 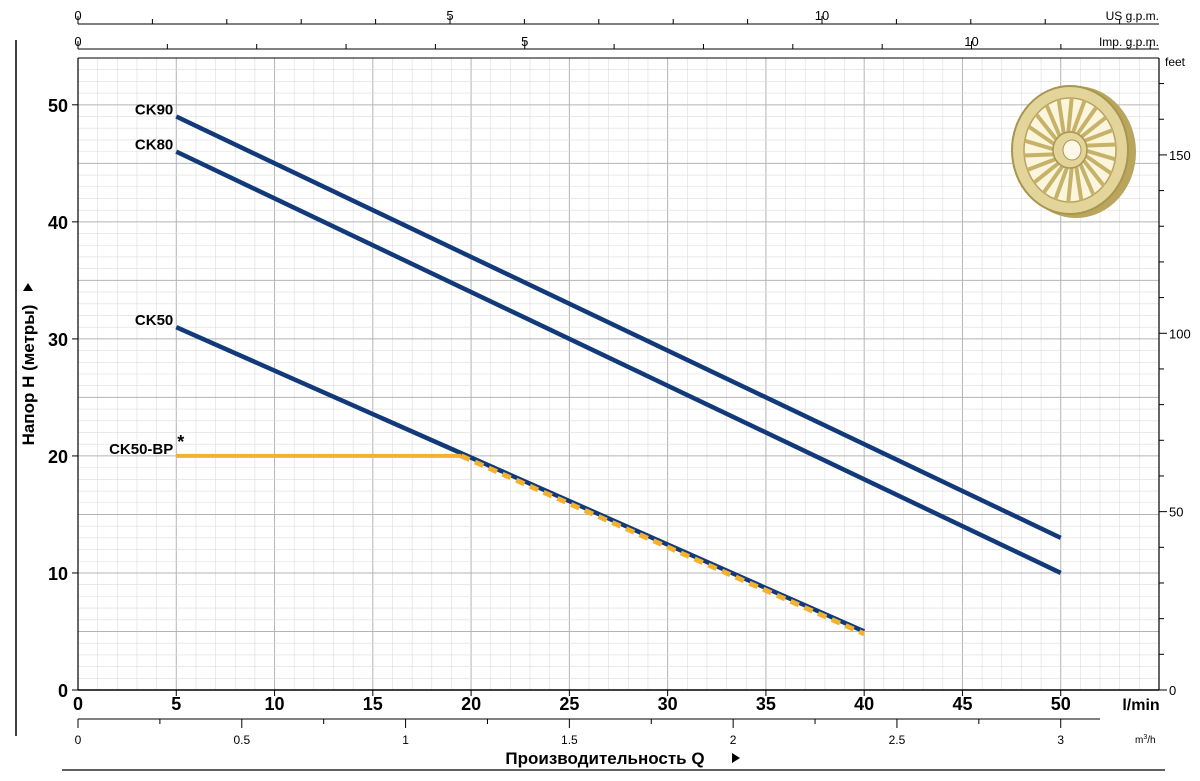 What do you see at coordinates (58, 223) in the screenshot?
I see `y-tick-label: 40` at bounding box center [58, 223].